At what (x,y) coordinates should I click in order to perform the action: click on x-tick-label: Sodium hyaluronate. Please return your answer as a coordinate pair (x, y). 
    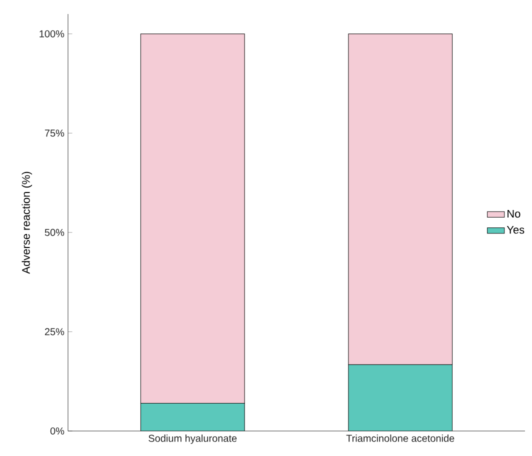
    Looking at the image, I should click on (192, 439).